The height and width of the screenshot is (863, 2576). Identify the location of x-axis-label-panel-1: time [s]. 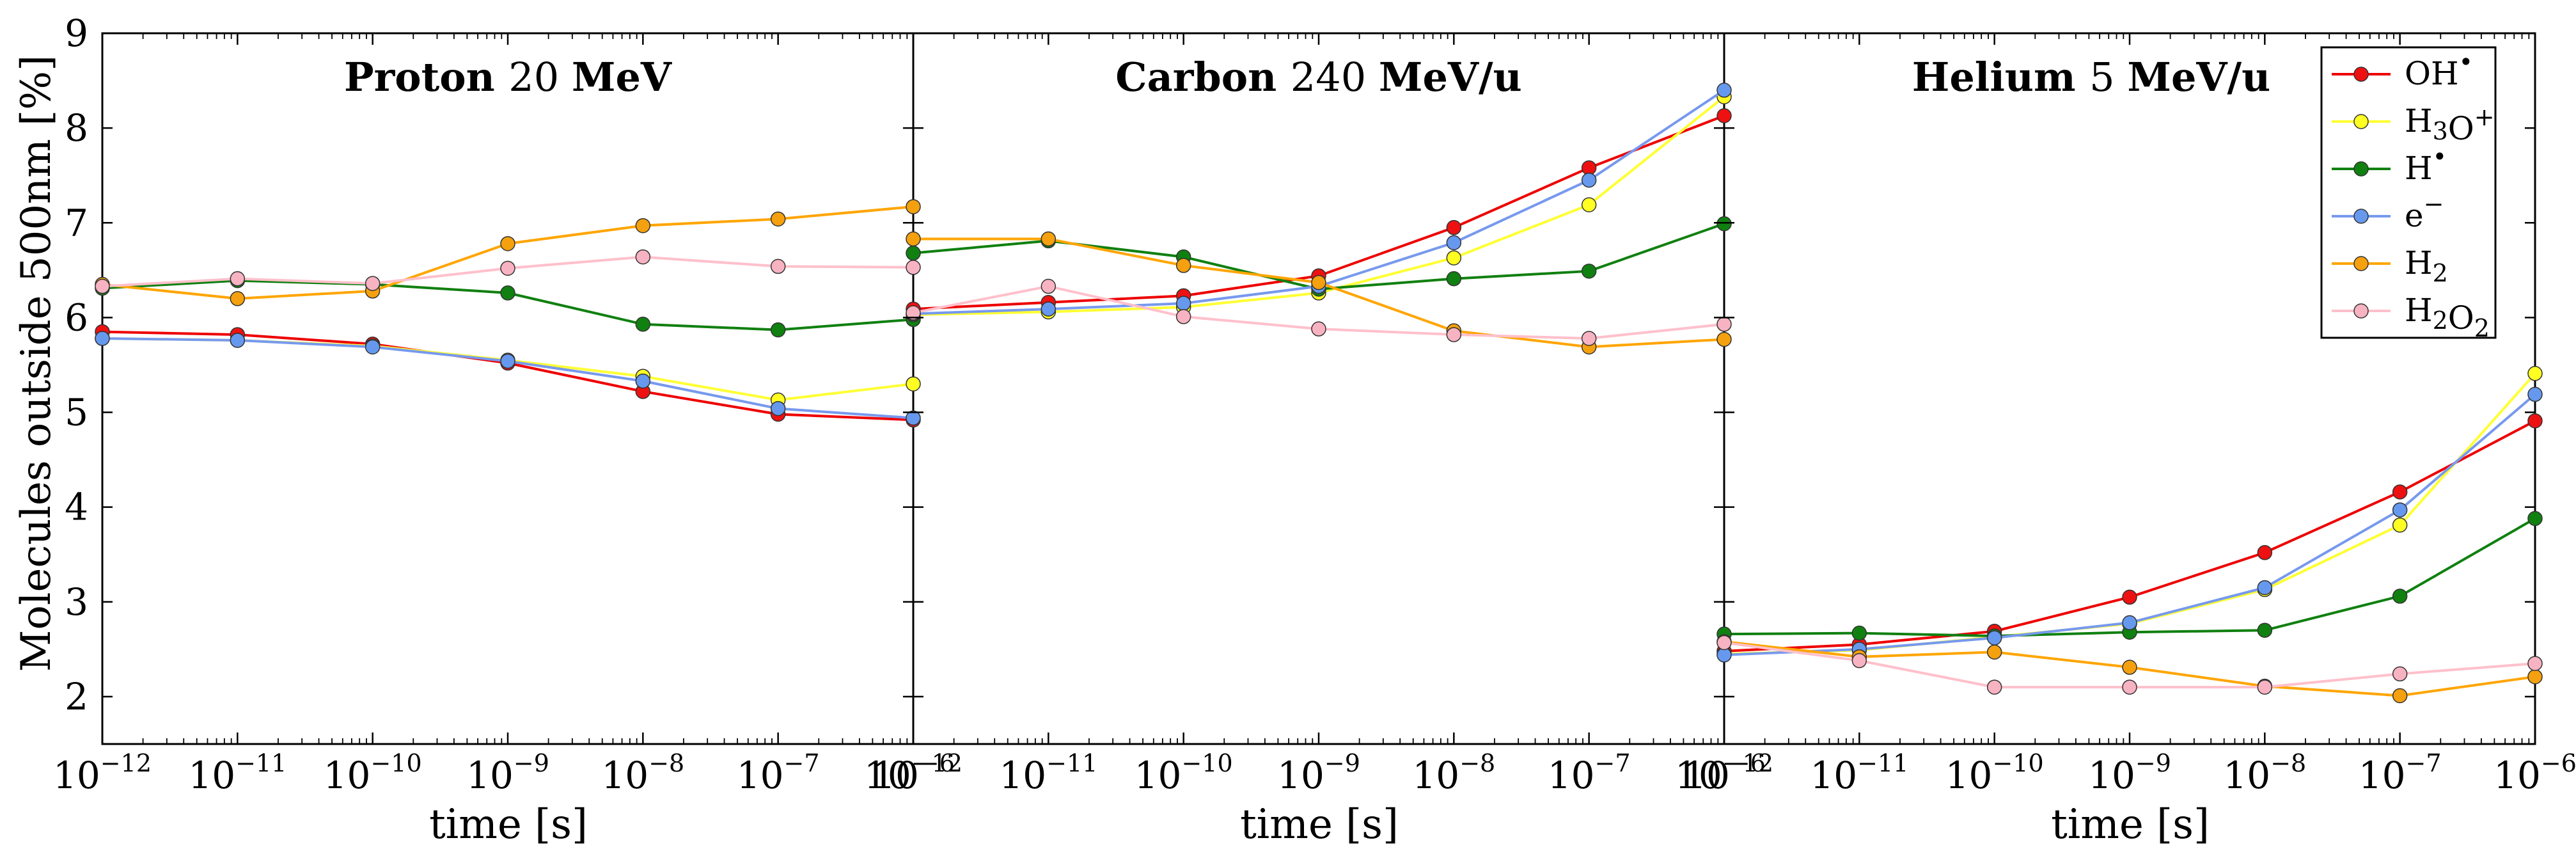
(508, 824).